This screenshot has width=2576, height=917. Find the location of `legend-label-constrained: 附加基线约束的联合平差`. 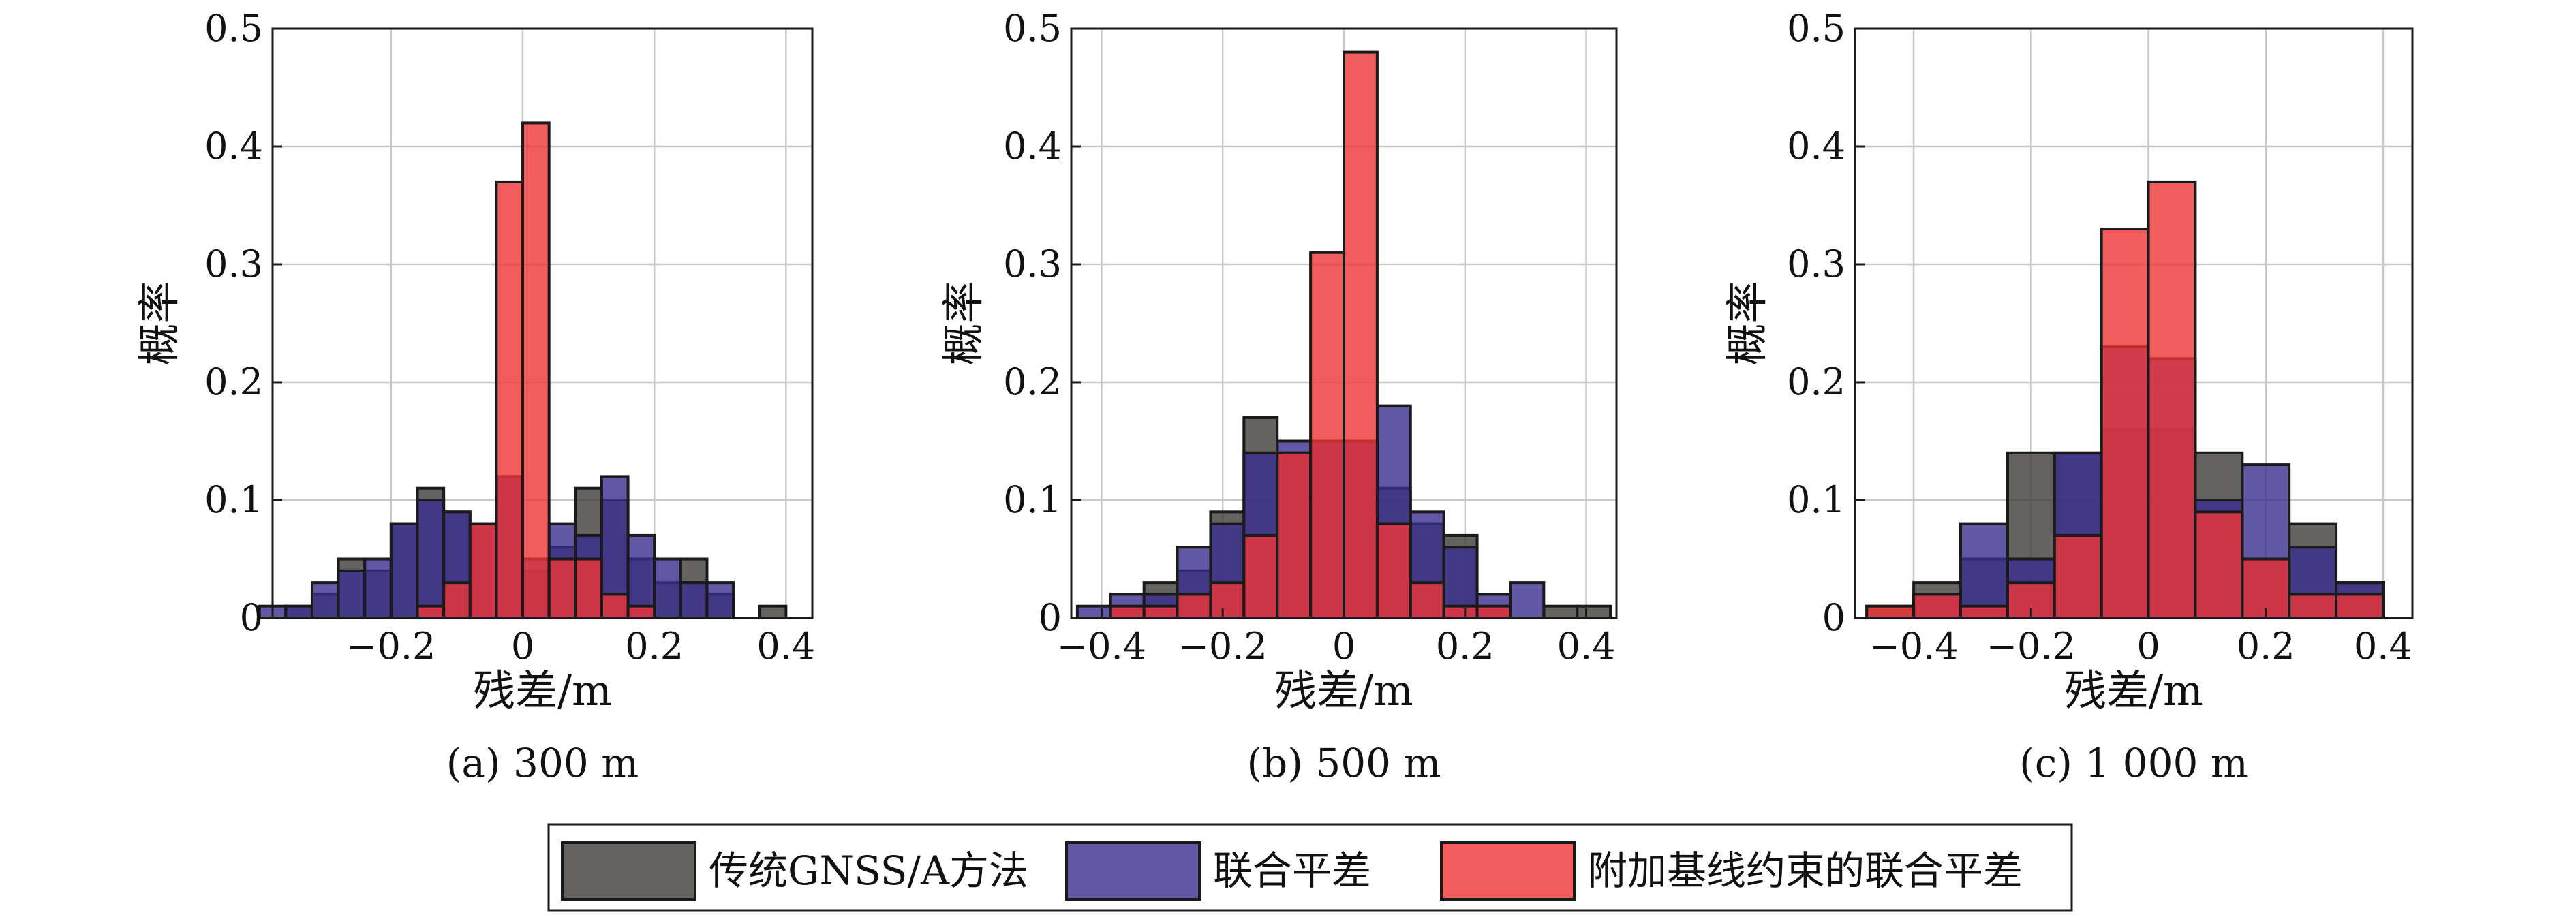

legend-label-constrained: 附加基线约束的联合平差 is located at coordinates (1805, 871).